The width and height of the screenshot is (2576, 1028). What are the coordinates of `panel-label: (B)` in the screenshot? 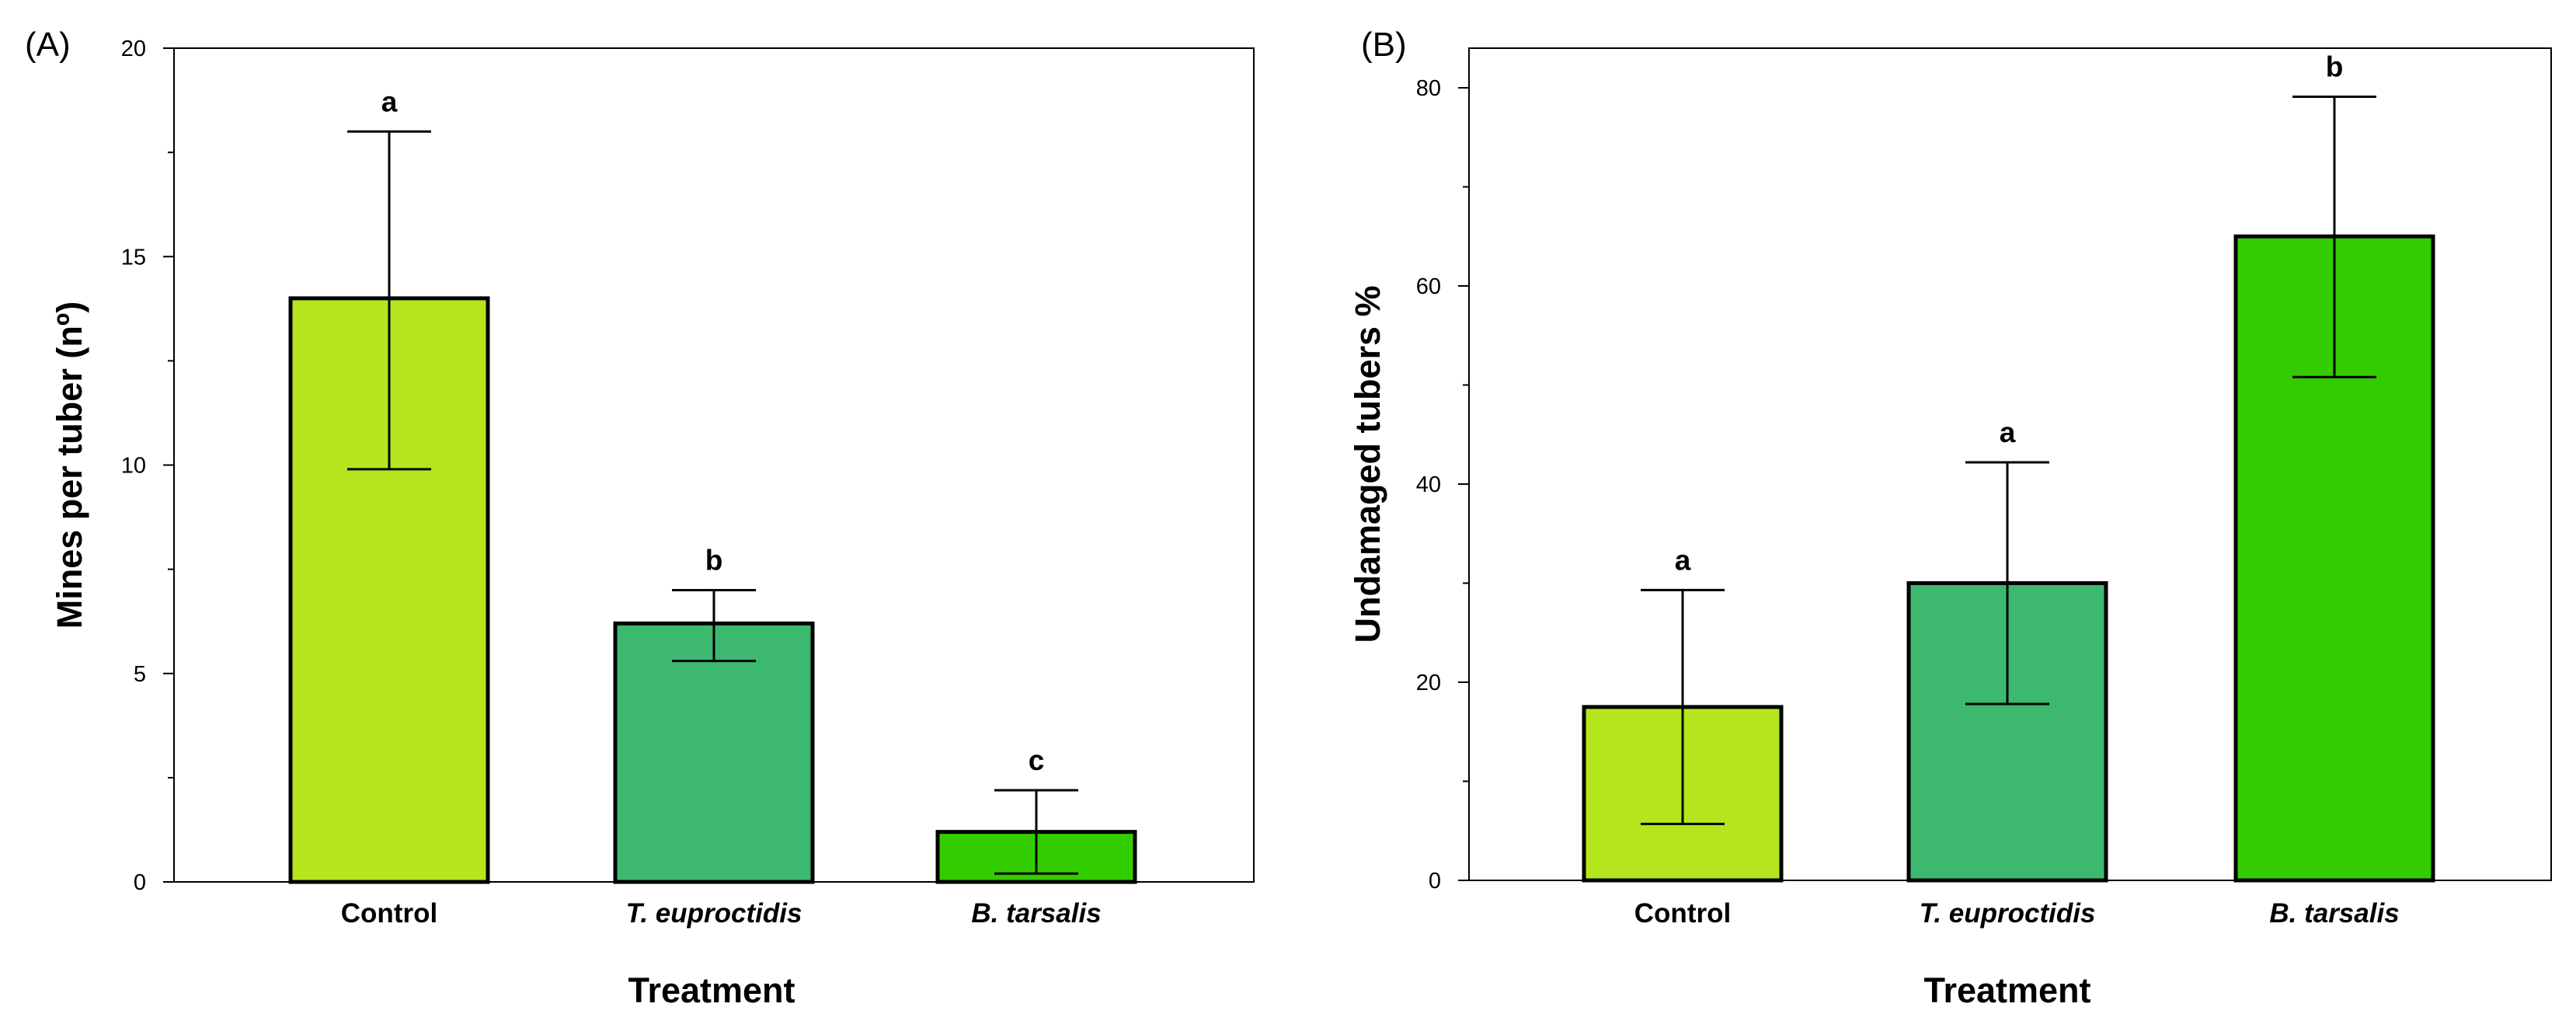 It's located at (1384, 45).